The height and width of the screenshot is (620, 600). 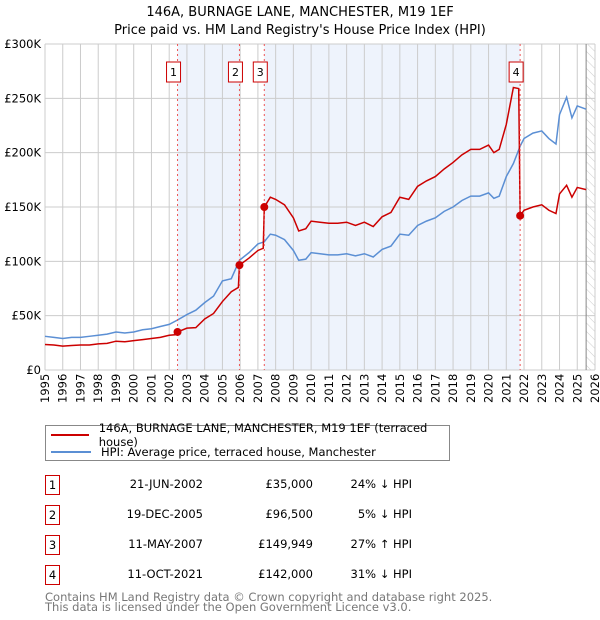 What do you see at coordinates (329, 388) in the screenshot?
I see `x-tick-label: 2011` at bounding box center [329, 388].